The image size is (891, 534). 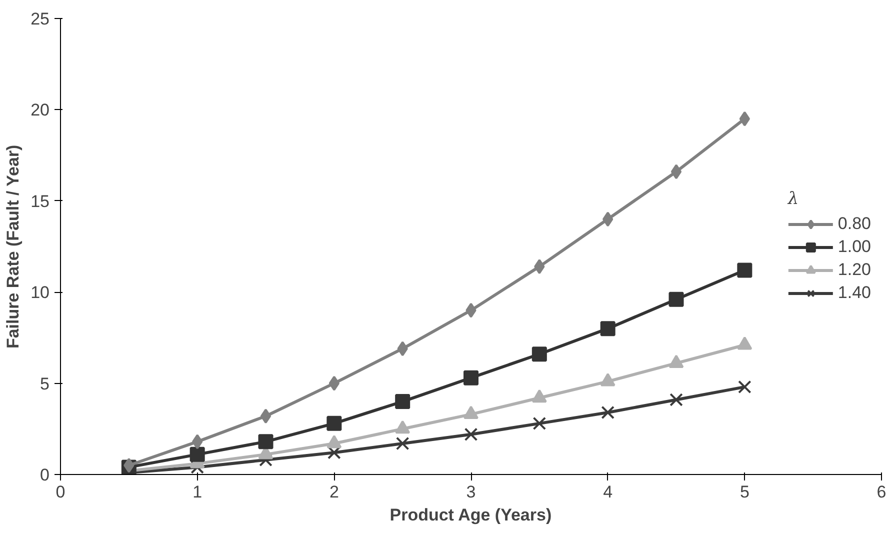 I want to click on x-tick-label: 6, so click(x=881, y=492).